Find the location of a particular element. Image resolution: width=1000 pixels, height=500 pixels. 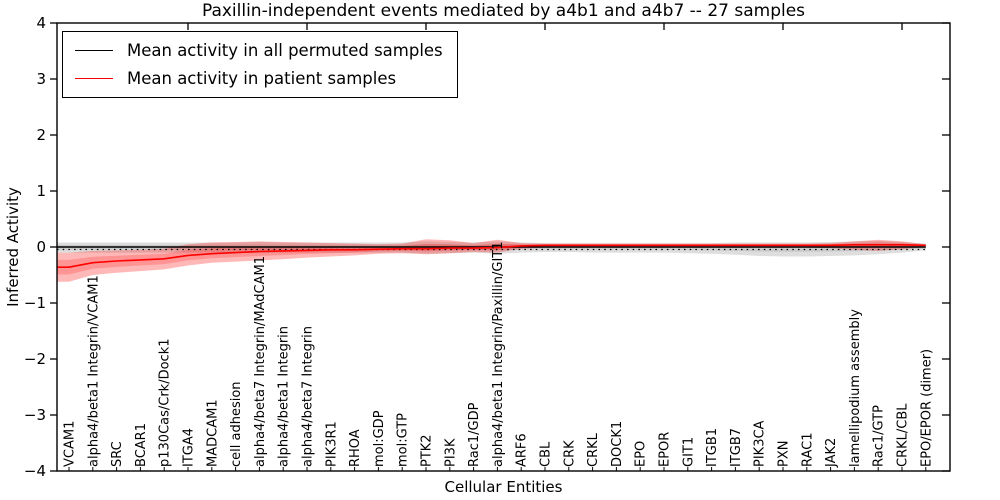

x-tick-label: lamellipodium assembly is located at coordinates (855, 388).